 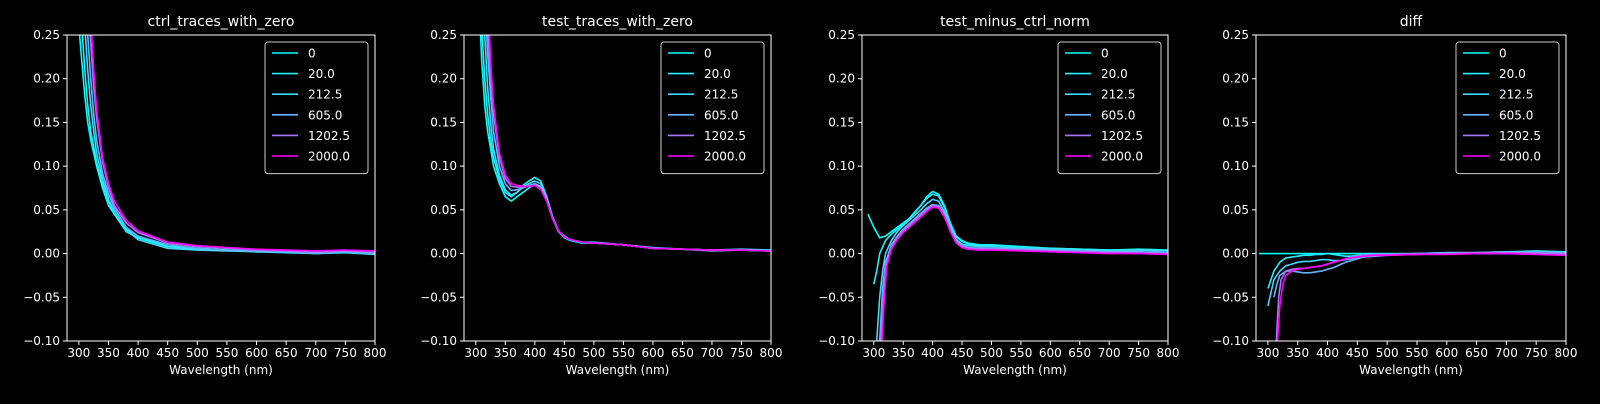 I want to click on y-tick-label: 0.25, so click(x=443, y=35).